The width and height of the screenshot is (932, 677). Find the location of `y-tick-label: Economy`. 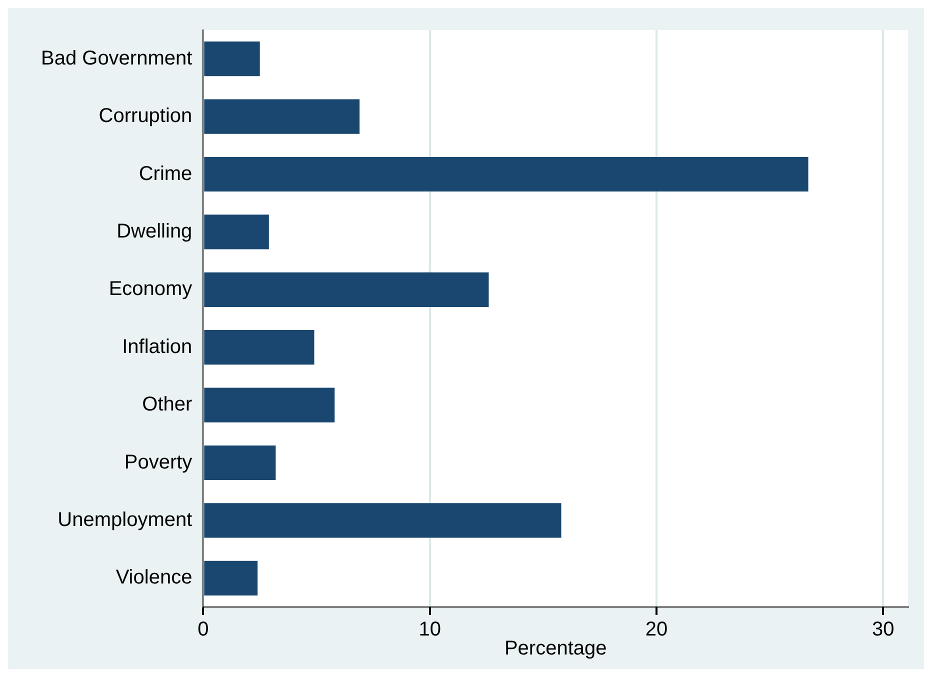

y-tick-label: Economy is located at coordinates (150, 289).